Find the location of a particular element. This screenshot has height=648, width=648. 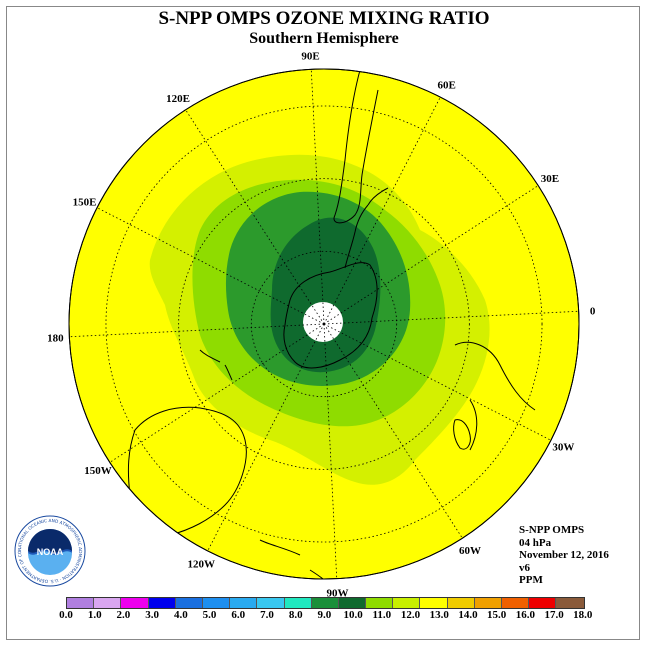

latitude-circle is located at coordinates (324, 324).